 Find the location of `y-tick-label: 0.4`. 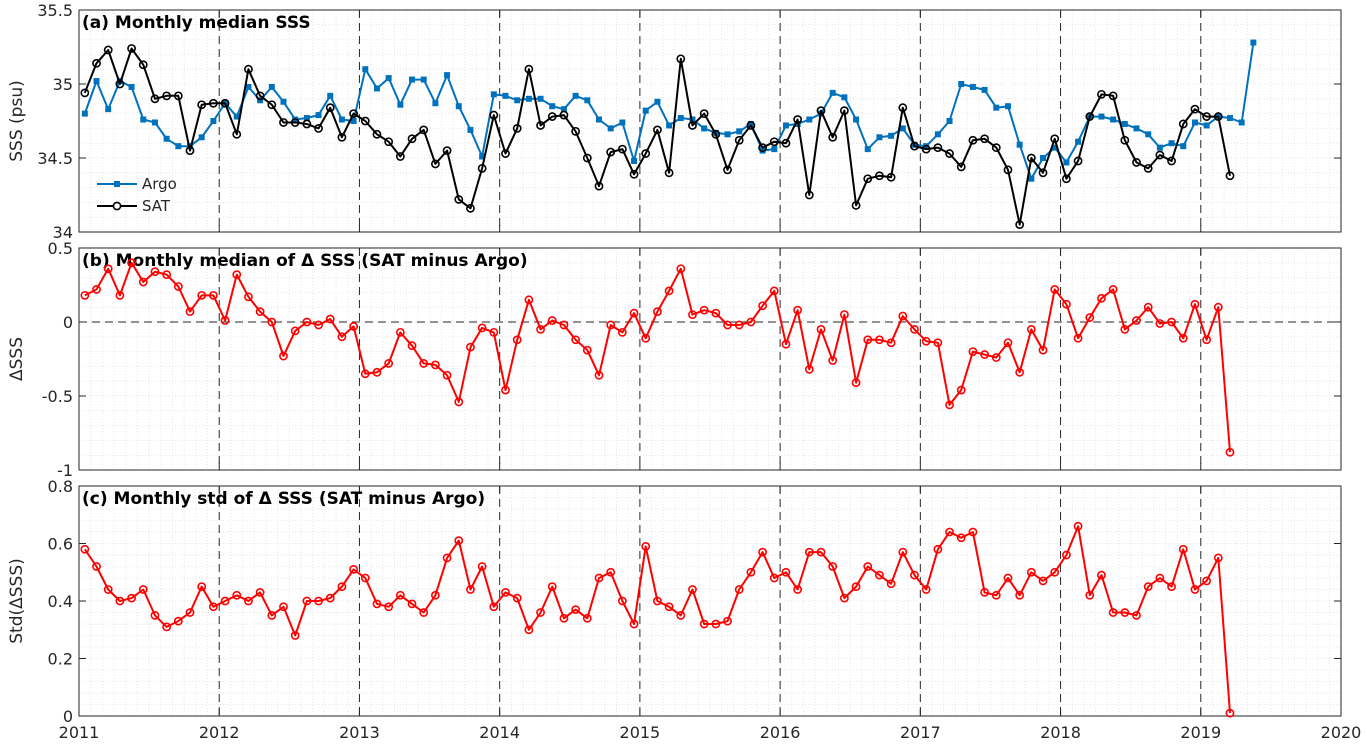

y-tick-label: 0.4 is located at coordinates (60, 601).